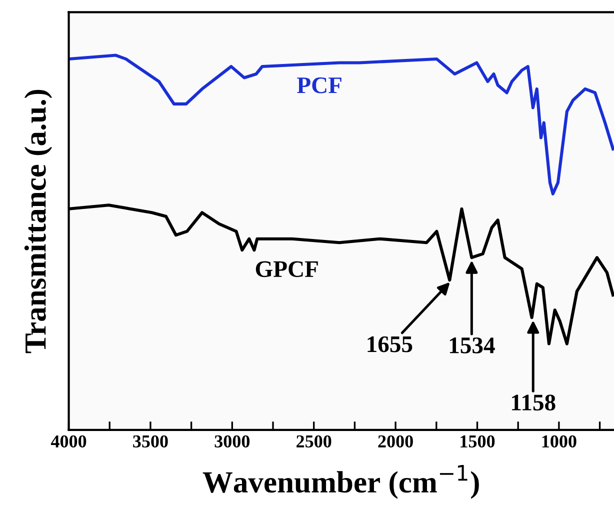 This screenshot has width=614, height=507. Describe the element at coordinates (150, 441) in the screenshot. I see `x-tick-label: 3500` at that location.